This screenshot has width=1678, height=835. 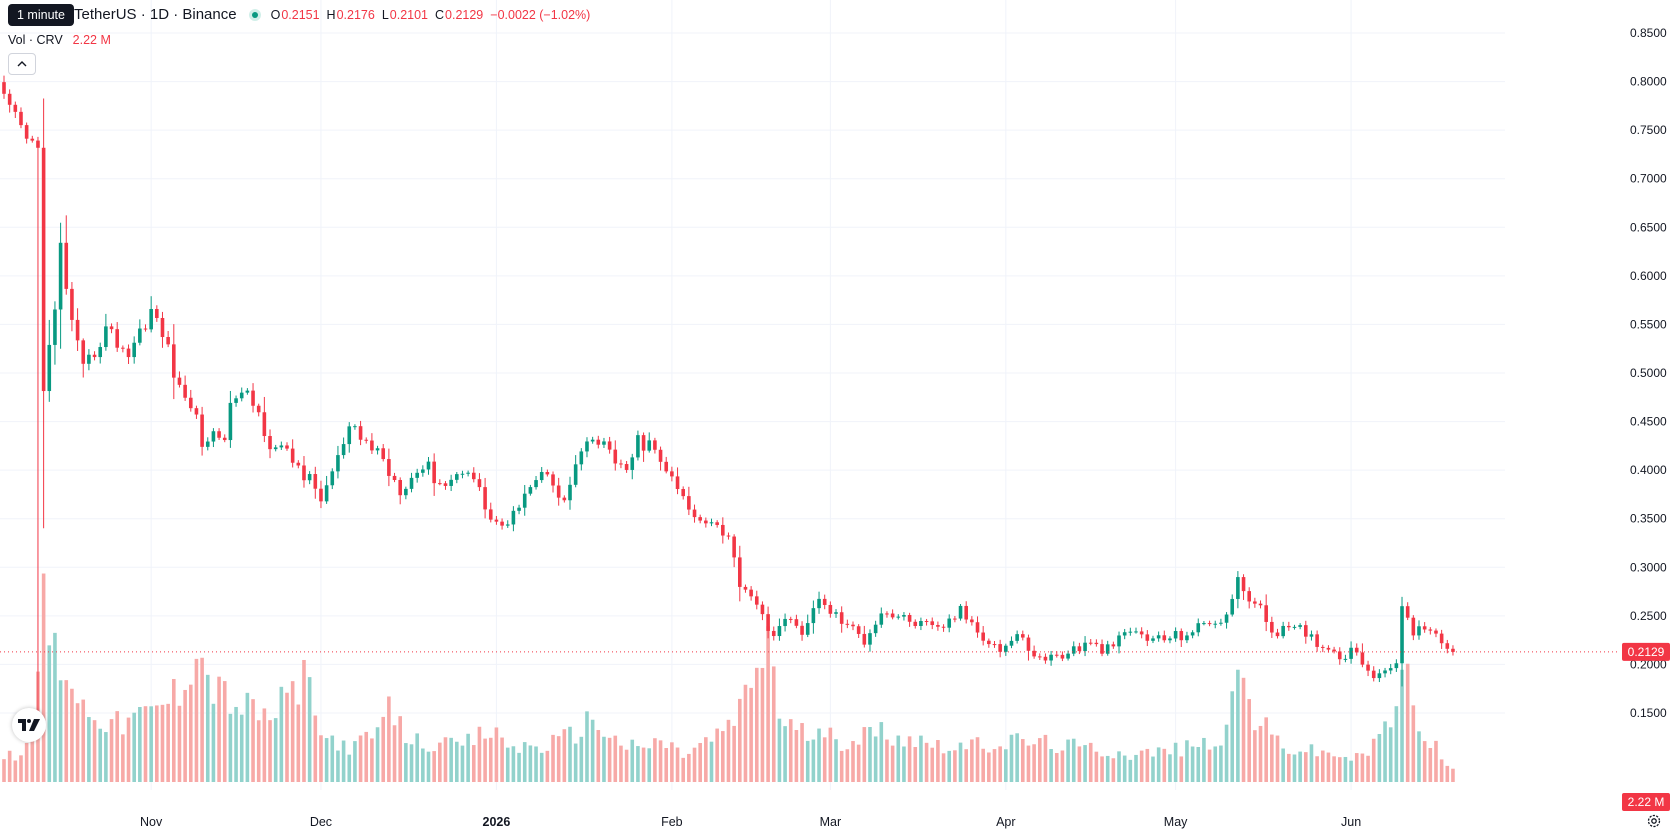 What do you see at coordinates (404, 14) in the screenshot?
I see `low-value: L0.2101` at bounding box center [404, 14].